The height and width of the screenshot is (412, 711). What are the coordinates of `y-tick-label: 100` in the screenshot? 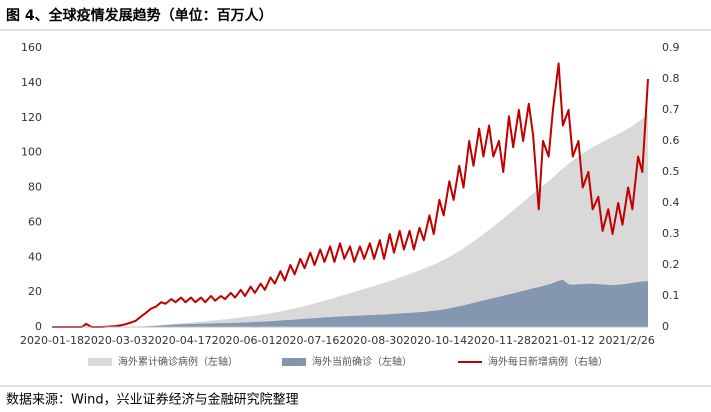 It's located at (31, 152).